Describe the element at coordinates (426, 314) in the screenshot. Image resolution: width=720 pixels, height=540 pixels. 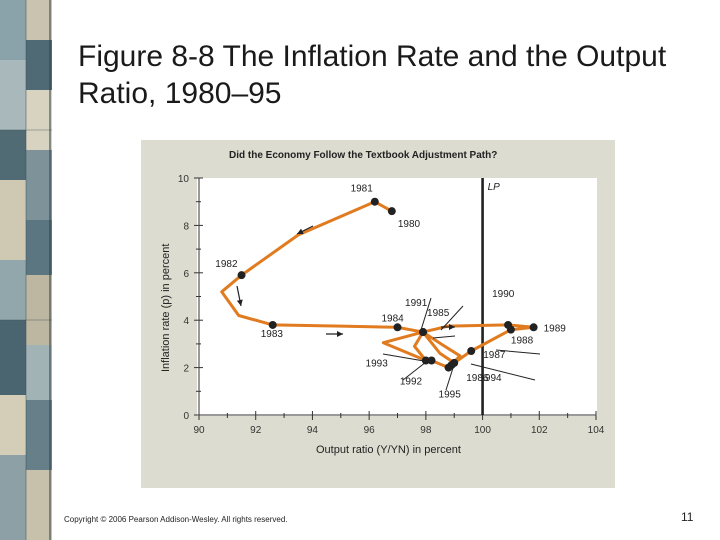
I see `leader-line-1991` at that location.